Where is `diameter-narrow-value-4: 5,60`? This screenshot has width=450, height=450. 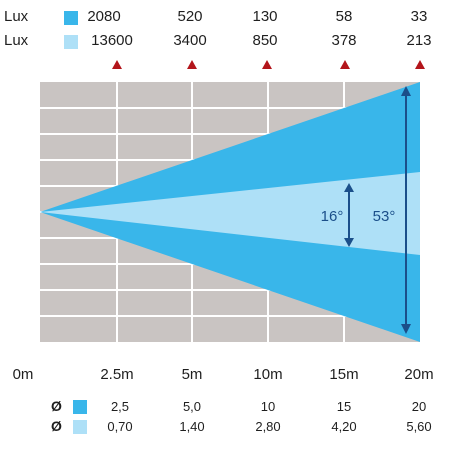 diameter-narrow-value-4: 5,60 is located at coordinates (419, 426).